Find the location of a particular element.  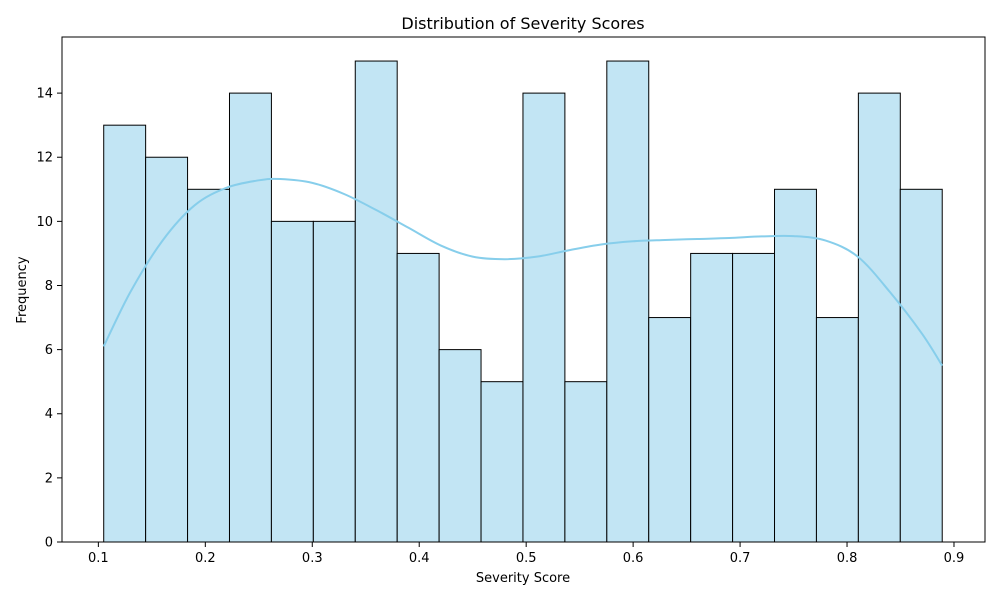

y-axis-label: Frequency is located at coordinates (22, 289).